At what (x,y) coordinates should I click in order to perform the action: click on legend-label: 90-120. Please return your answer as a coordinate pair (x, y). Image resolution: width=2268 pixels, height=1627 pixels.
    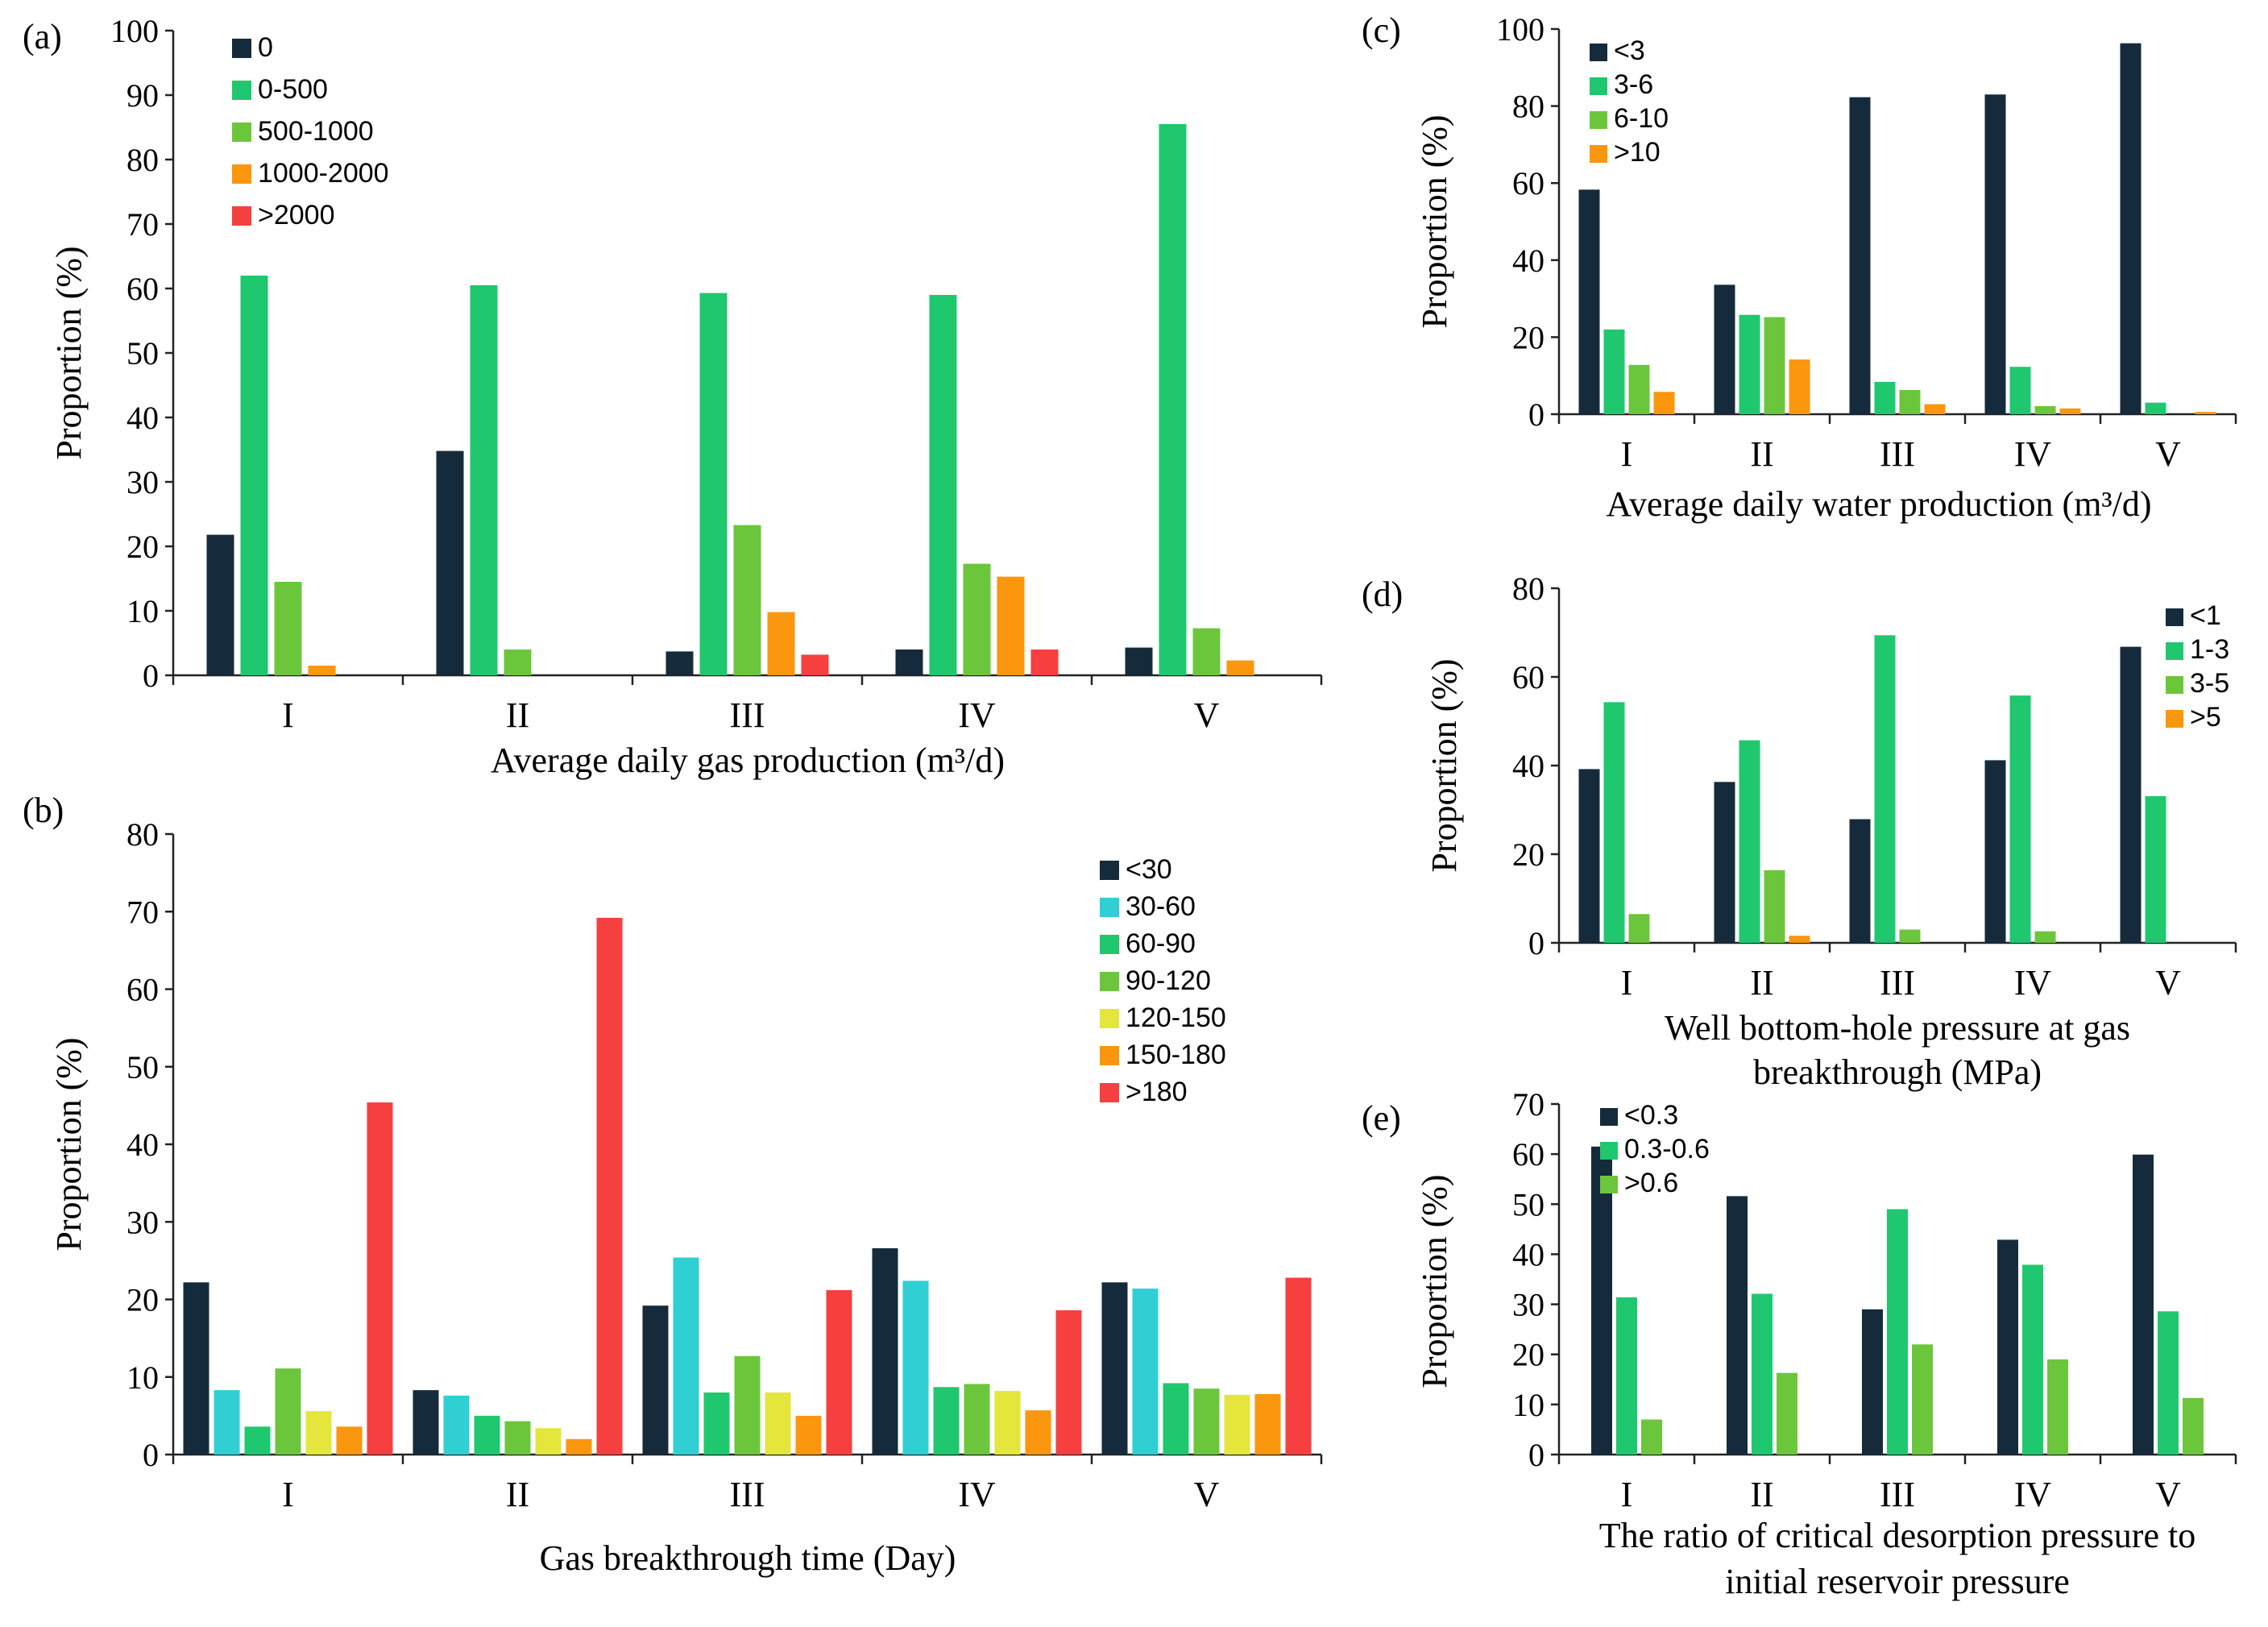
    Looking at the image, I should click on (1168, 980).